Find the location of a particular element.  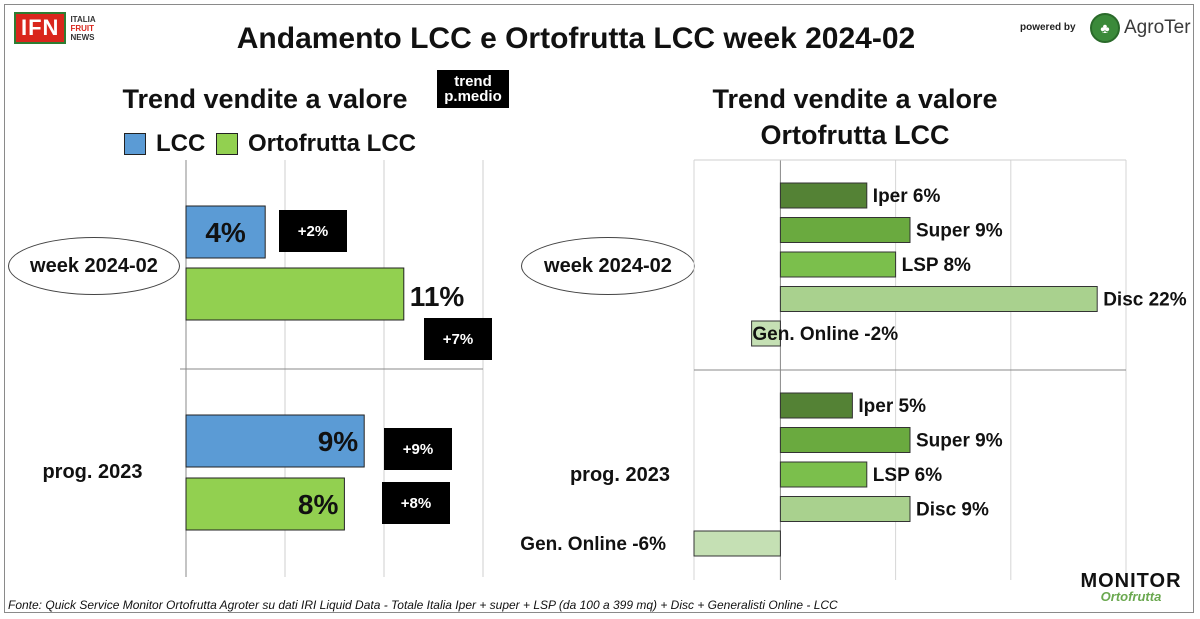

legend-swatch-lcc is located at coordinates (135, 144).